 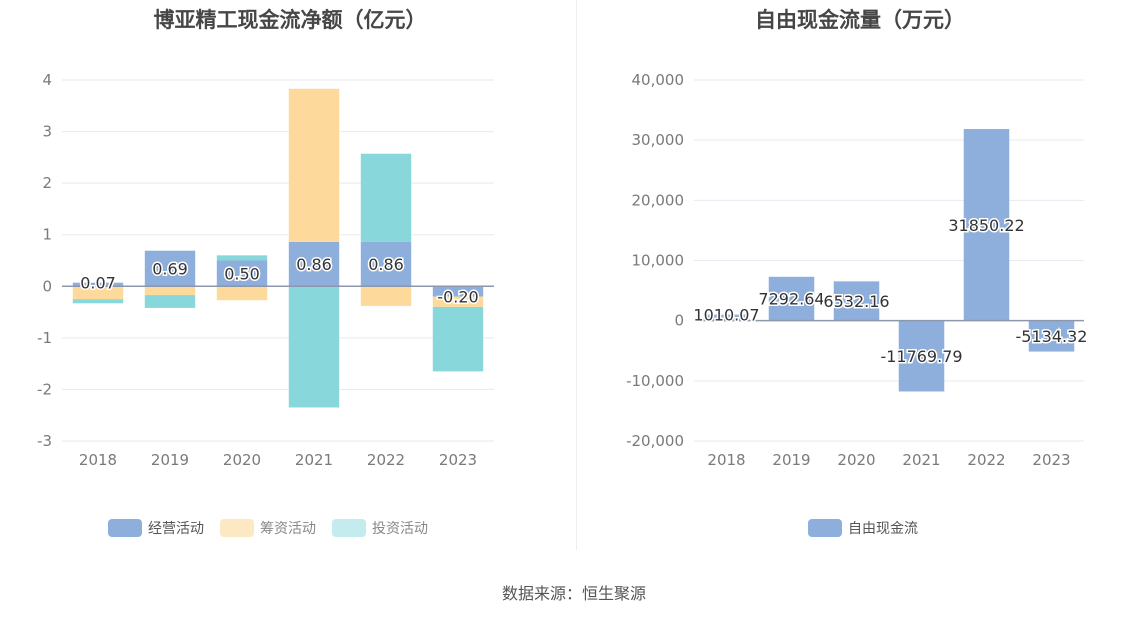 I want to click on legend-swatch-investing, so click(x=349, y=528).